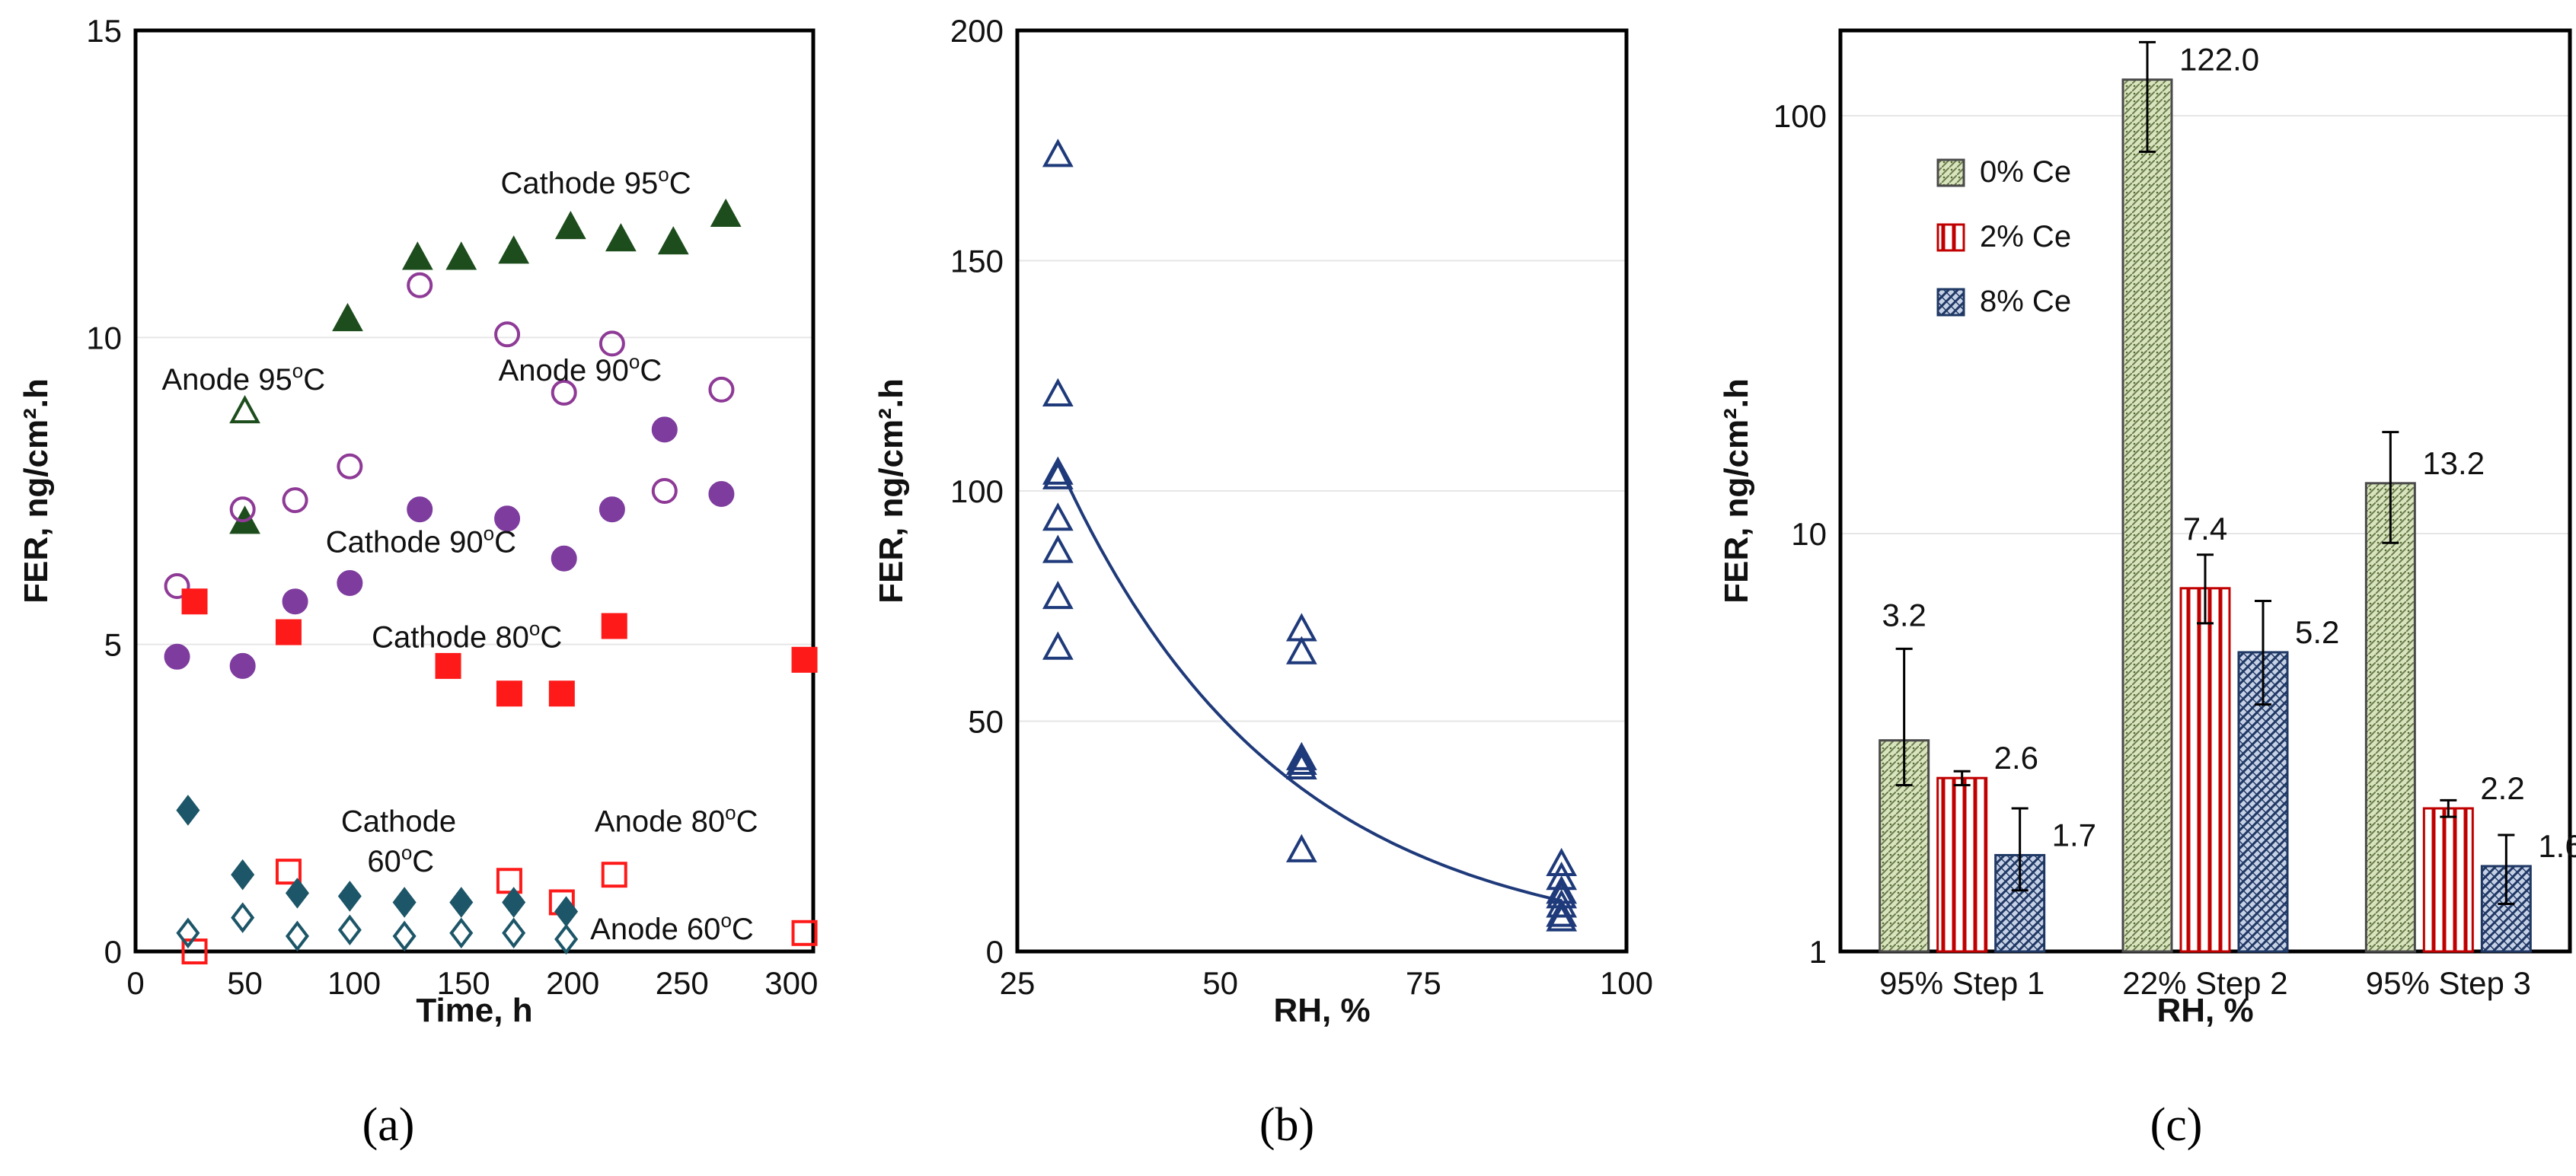 Image resolution: width=2576 pixels, height=1176 pixels. What do you see at coordinates (1809, 534) in the screenshot?
I see `c-ytick-label: 10` at bounding box center [1809, 534].